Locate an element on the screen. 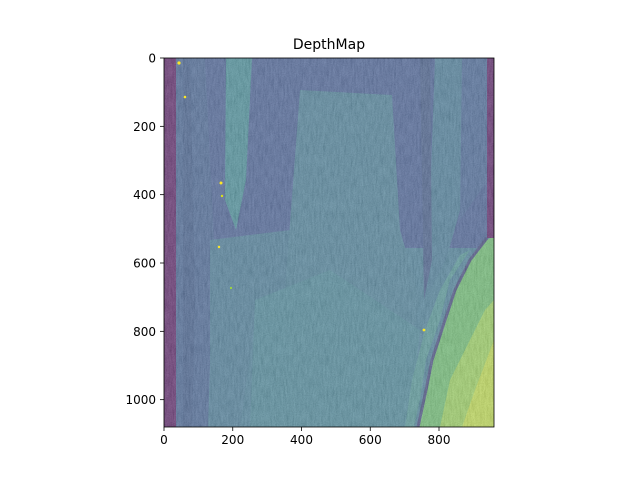 This screenshot has height=480, width=640. y-tick-label: 1000 is located at coordinates (140, 400).